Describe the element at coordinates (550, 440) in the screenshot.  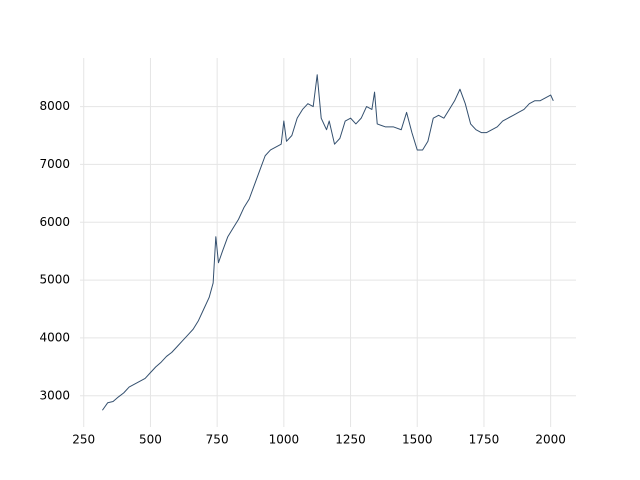
I see `x-tick-label: 2000` at that location.